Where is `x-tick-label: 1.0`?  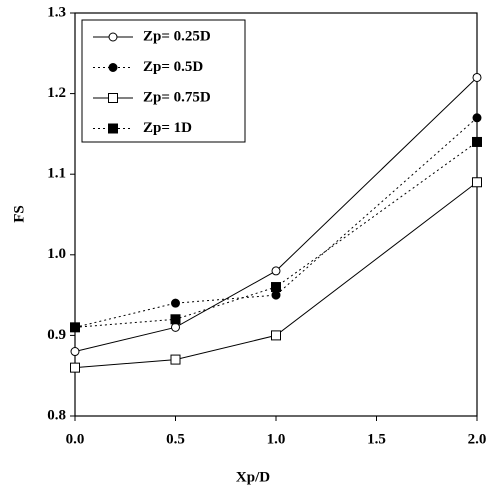
x-tick-label: 1.0 is located at coordinates (276, 439).